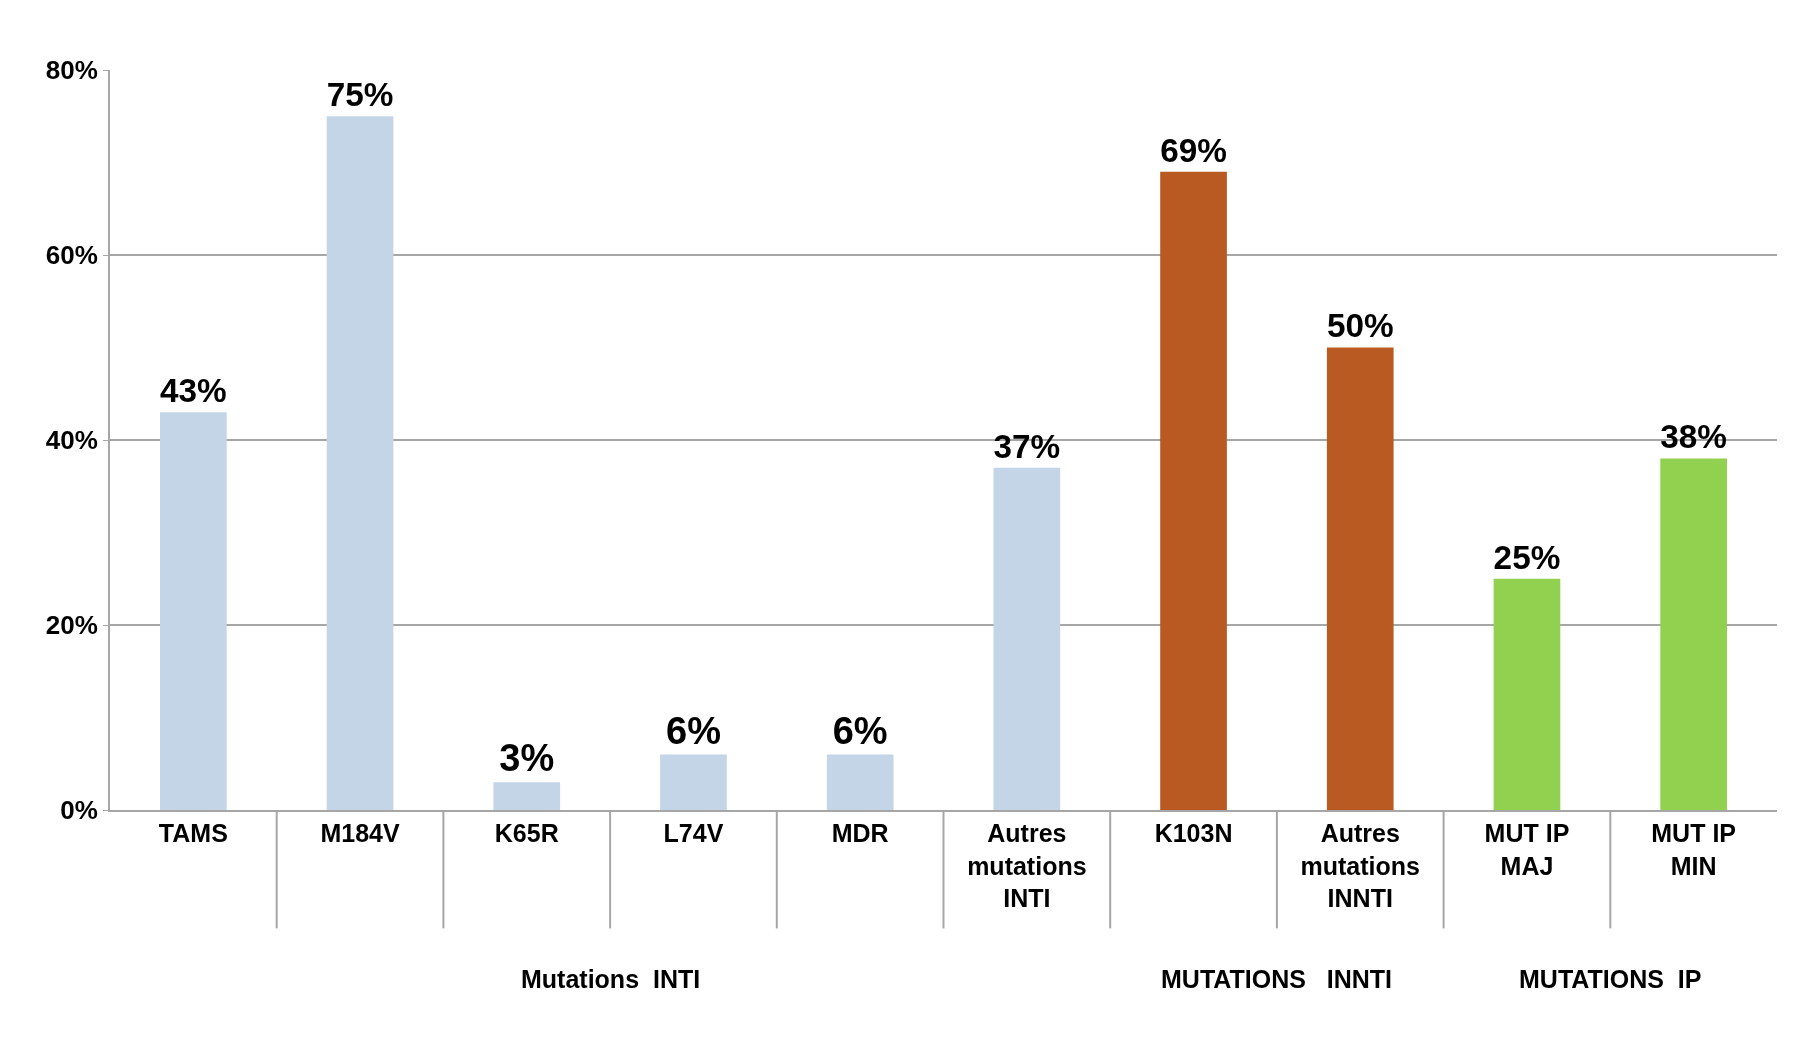 Image resolution: width=1817 pixels, height=1050 pixels. What do you see at coordinates (693, 833) in the screenshot?
I see `x-tick-label: L74V` at bounding box center [693, 833].